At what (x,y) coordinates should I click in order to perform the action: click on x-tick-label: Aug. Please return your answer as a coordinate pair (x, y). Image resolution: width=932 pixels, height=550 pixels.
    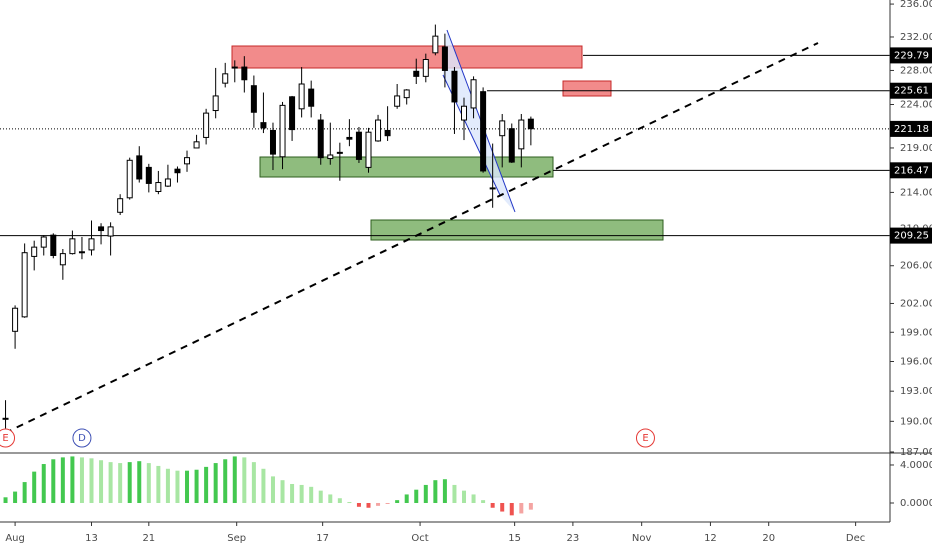
    Looking at the image, I should click on (15, 538).